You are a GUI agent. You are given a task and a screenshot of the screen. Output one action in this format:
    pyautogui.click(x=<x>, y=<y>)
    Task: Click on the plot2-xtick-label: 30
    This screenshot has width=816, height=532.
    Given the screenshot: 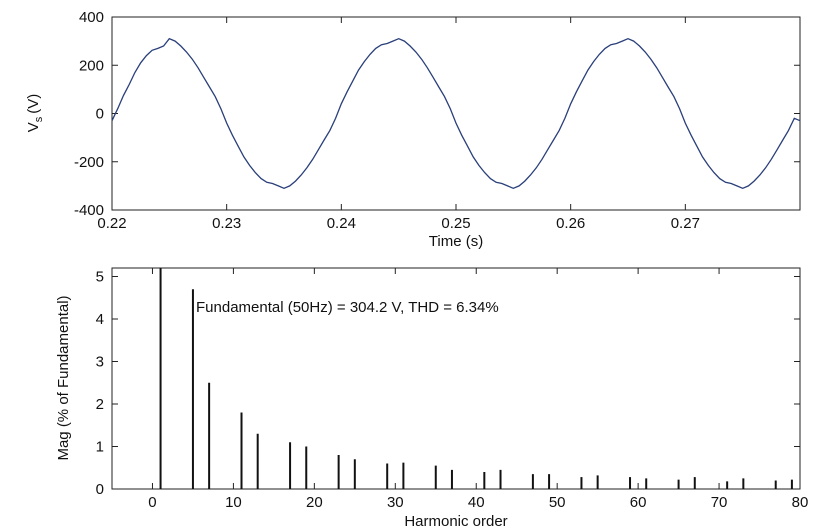 What is the action you would take?
    pyautogui.click(x=395, y=502)
    